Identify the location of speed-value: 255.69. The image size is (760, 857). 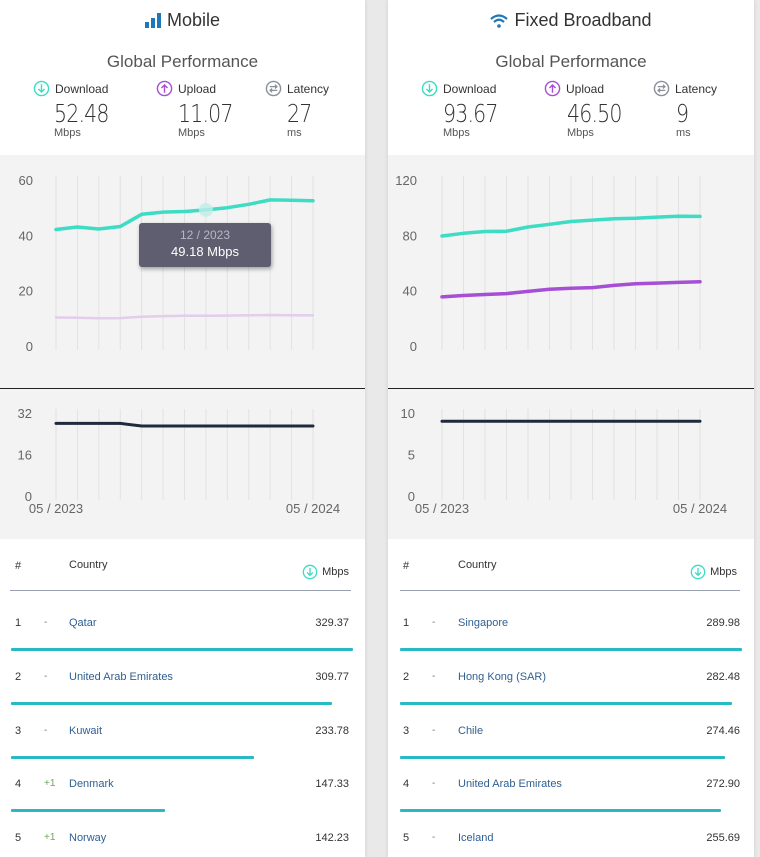
(723, 838).